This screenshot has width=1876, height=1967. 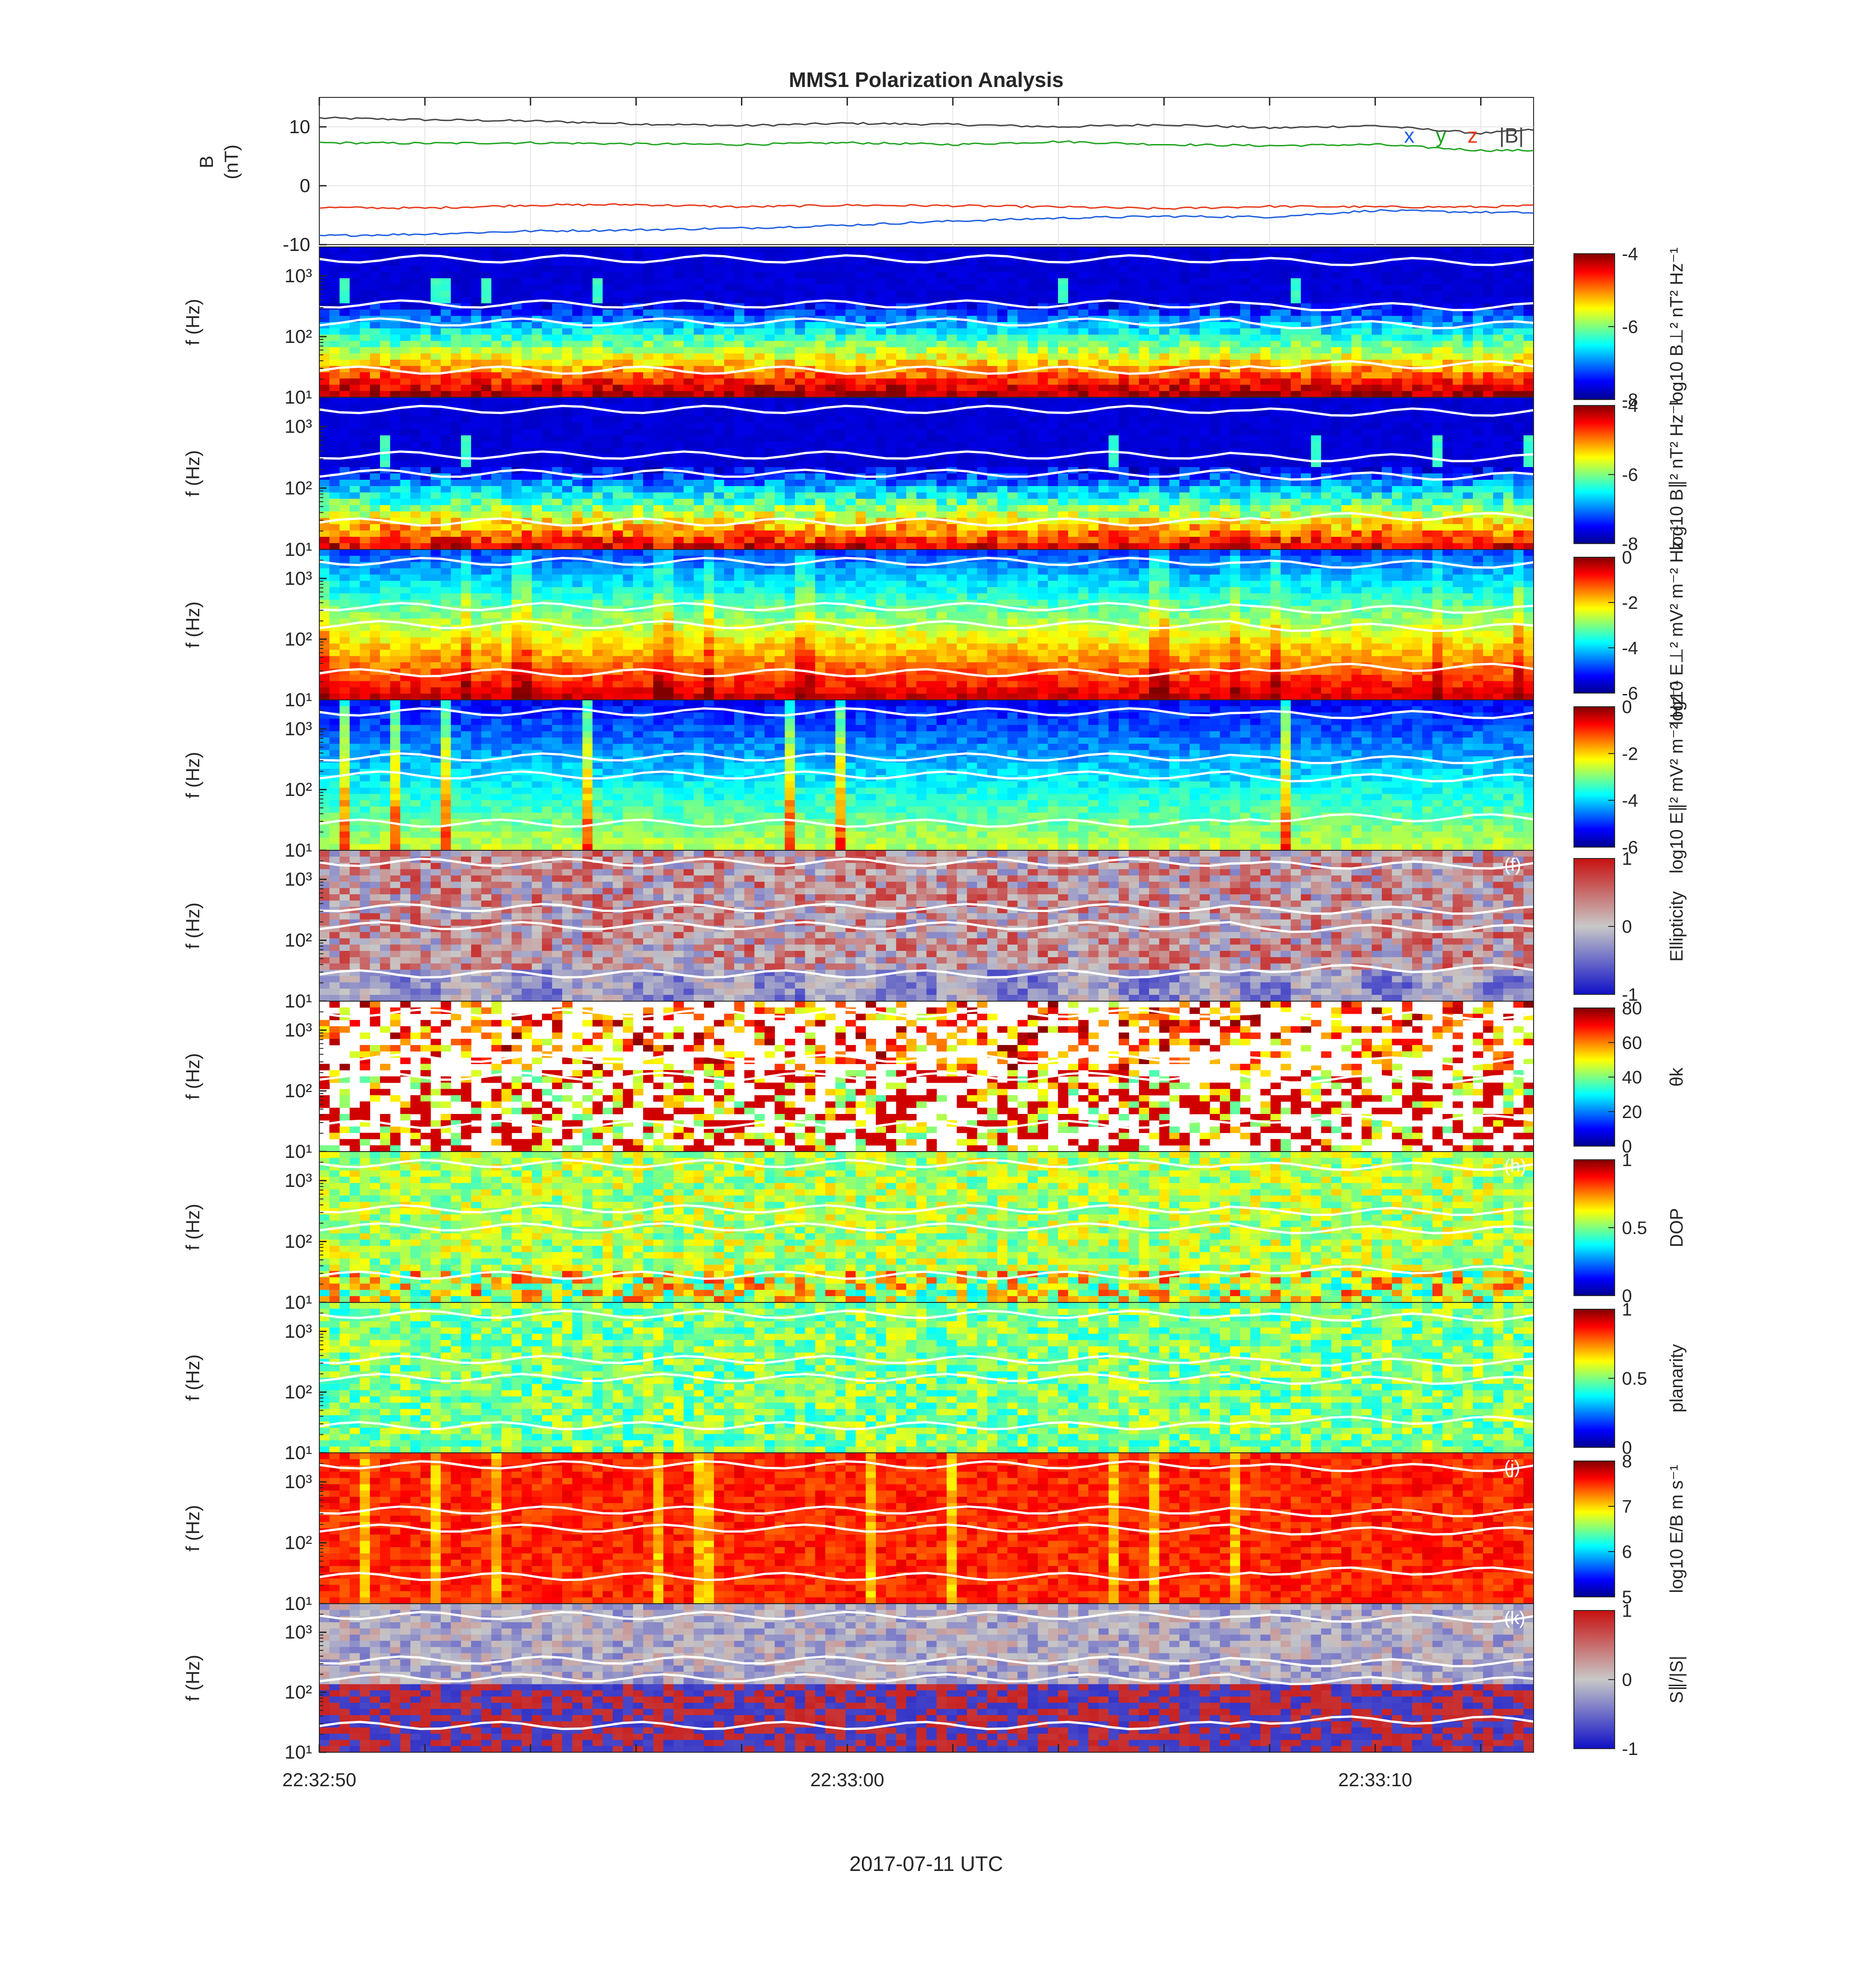 I want to click on panel-c: 10³10²10¹f (Hz)-4-6-8 log10 B∥² nT² Hz⁻¹, so click(x=934, y=478).